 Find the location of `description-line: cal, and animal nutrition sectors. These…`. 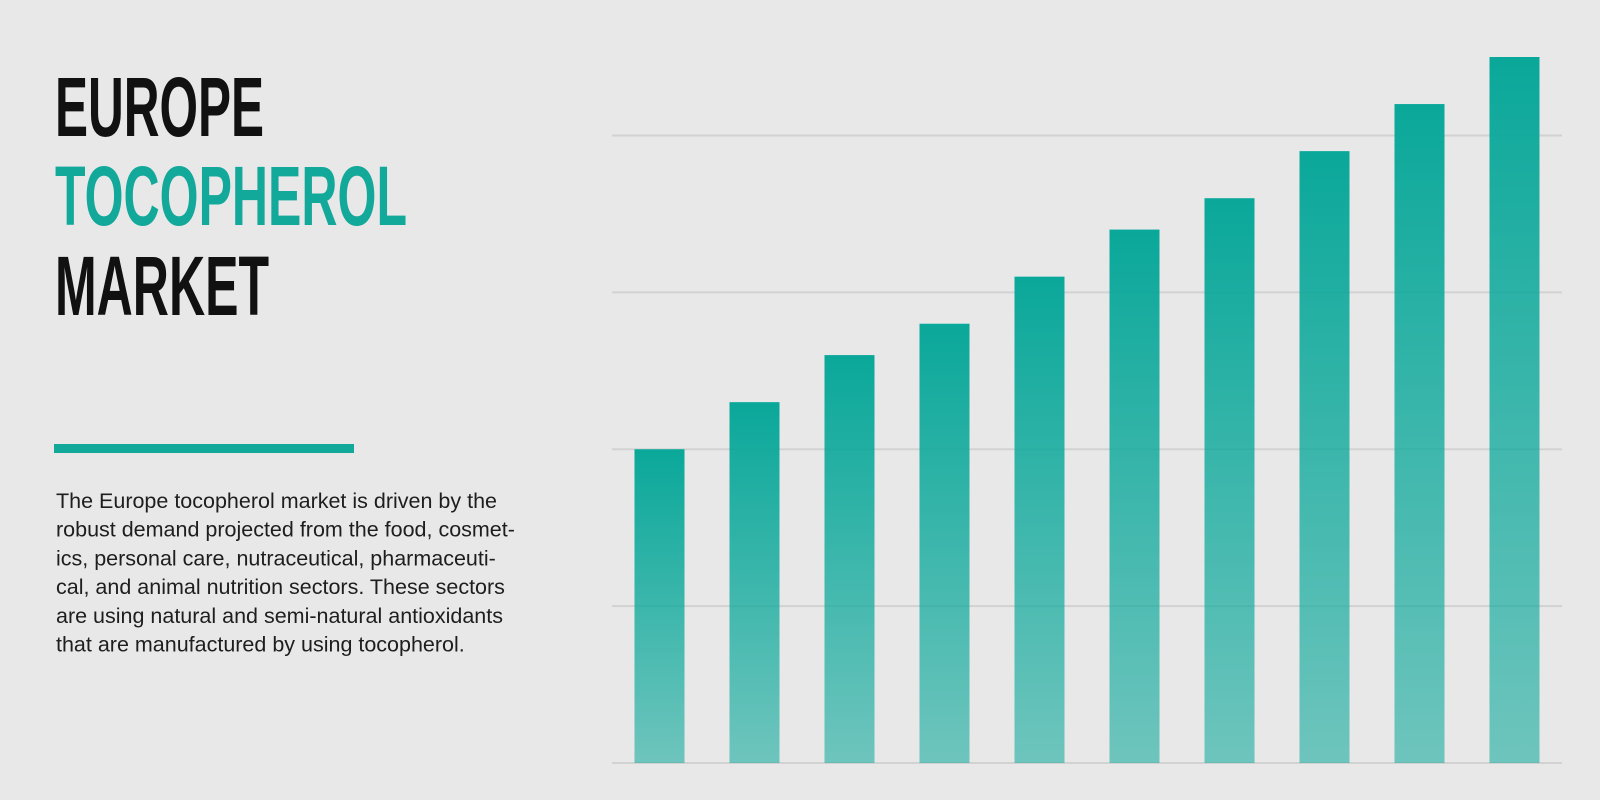

description-line: cal, and animal nutrition sectors. These… is located at coordinates (280, 587).